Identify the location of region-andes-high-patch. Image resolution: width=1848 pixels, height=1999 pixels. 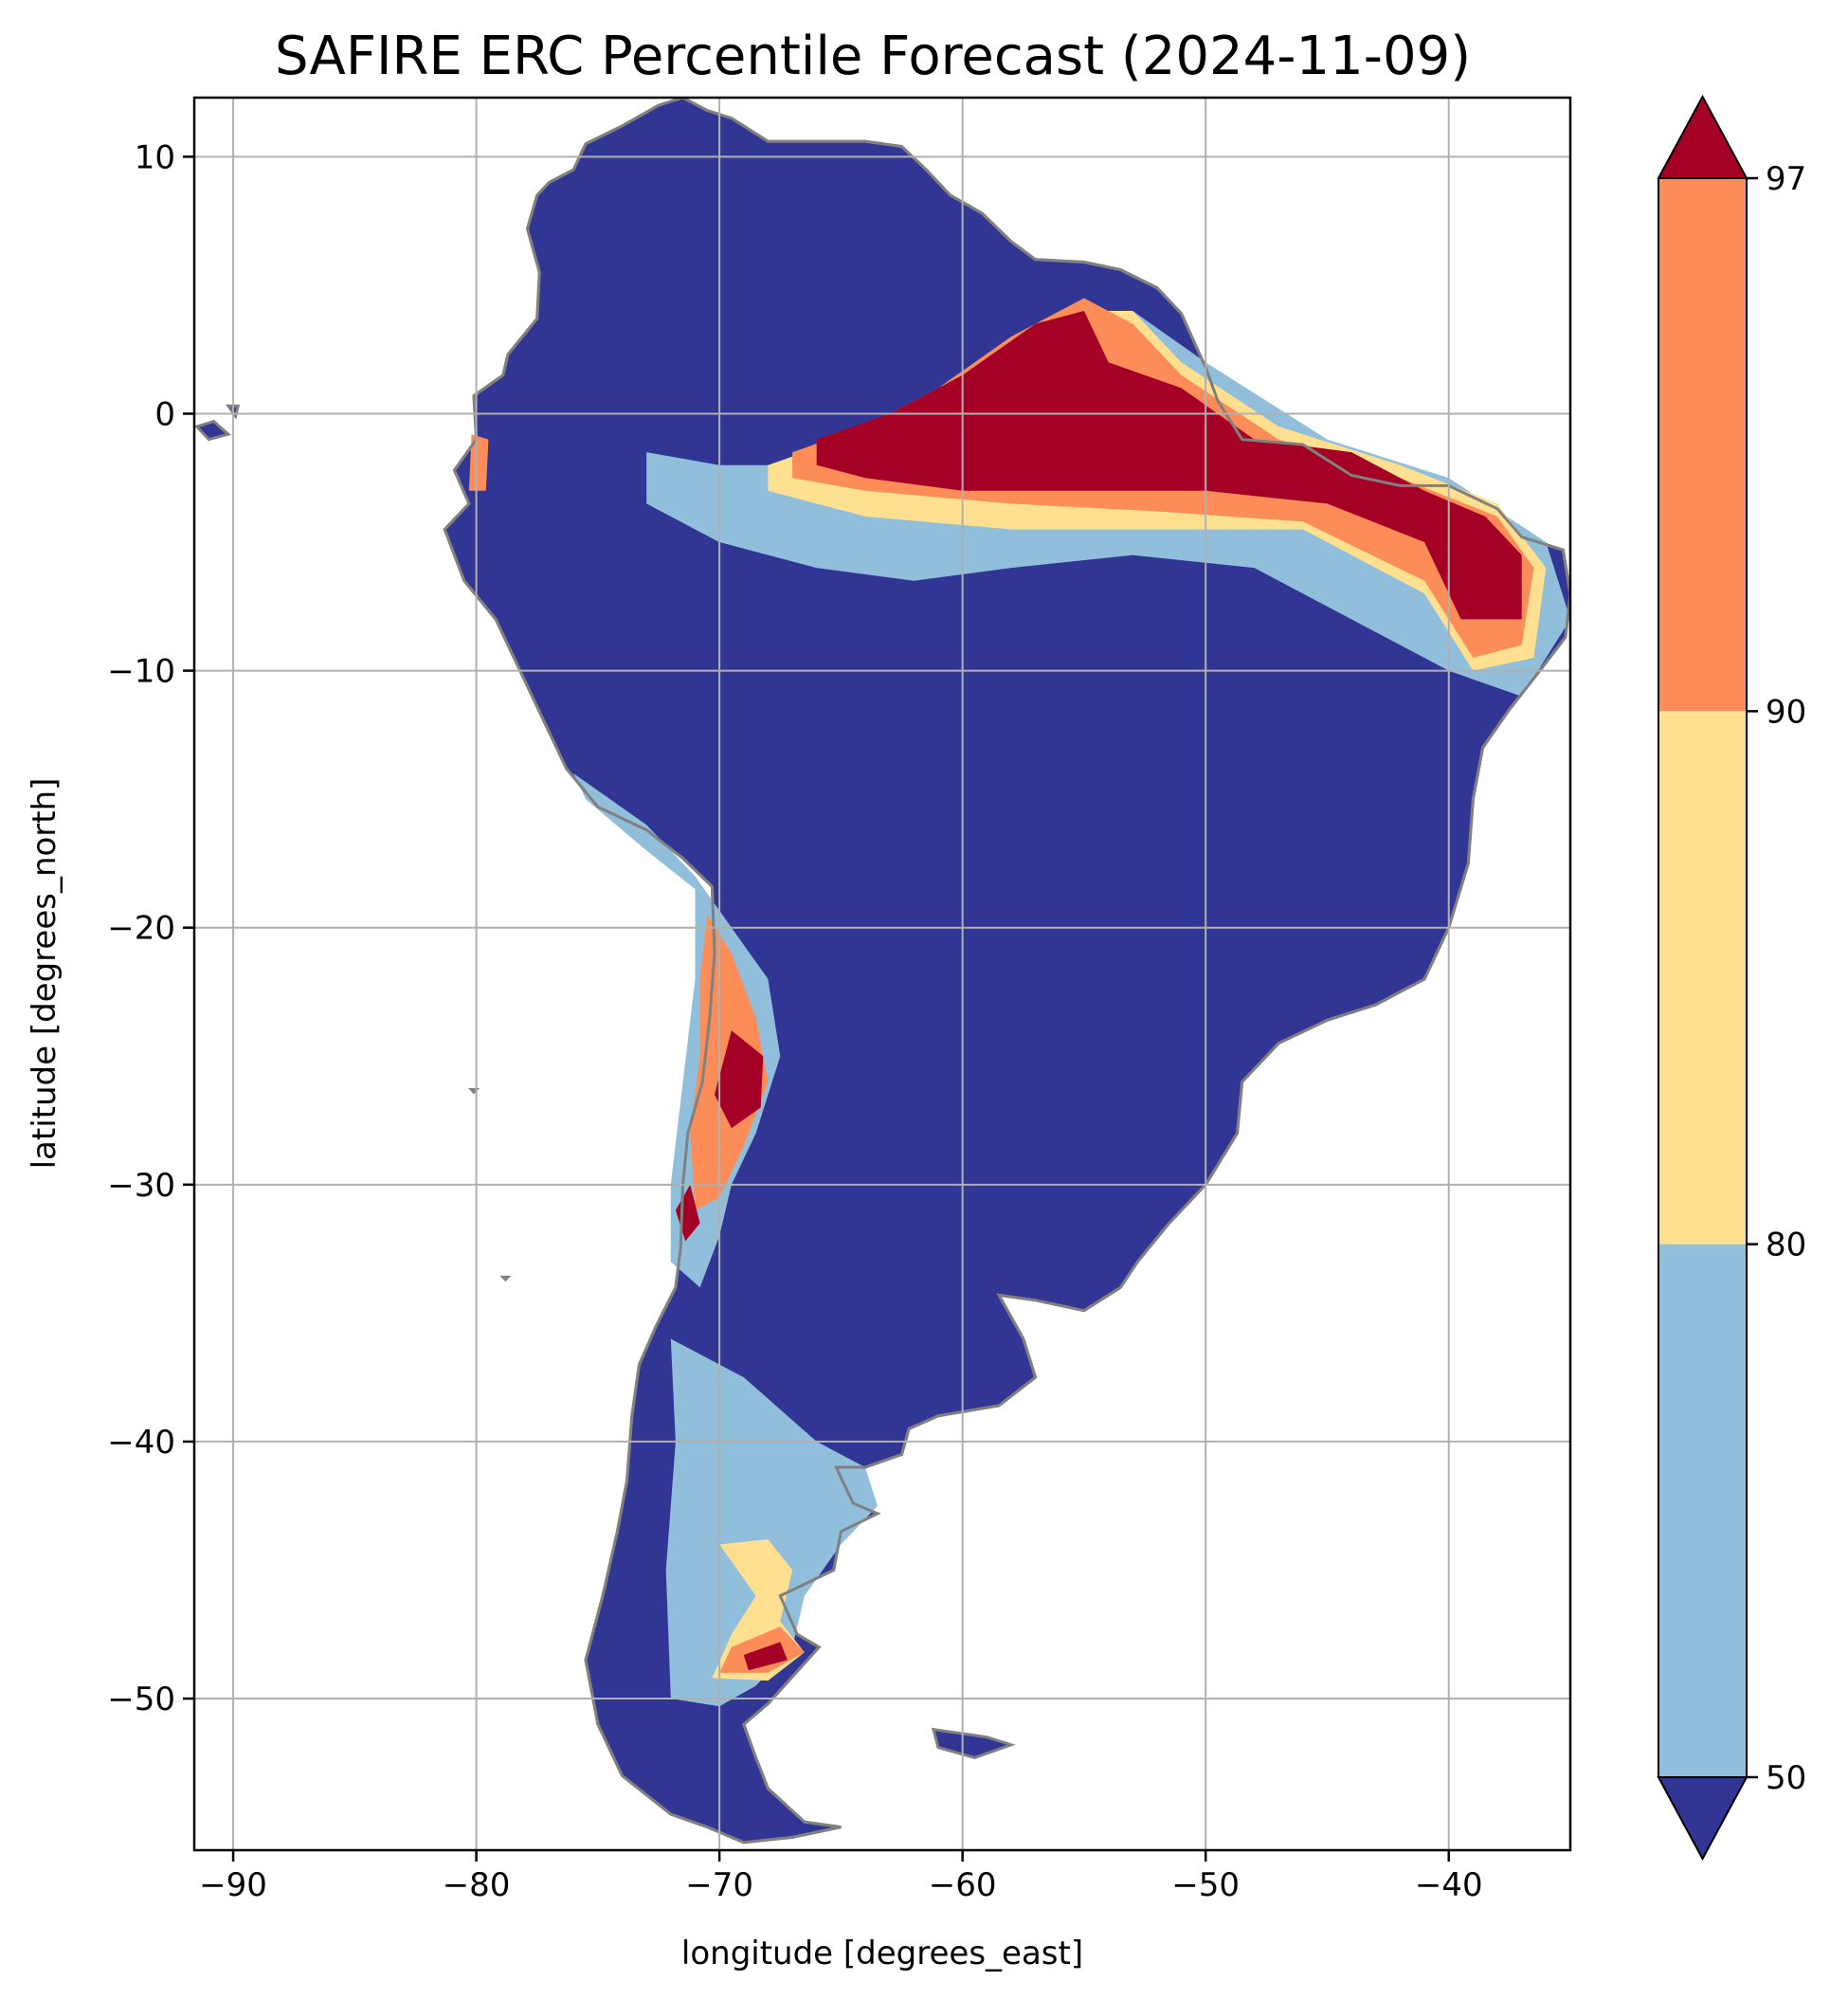
(740, 1080).